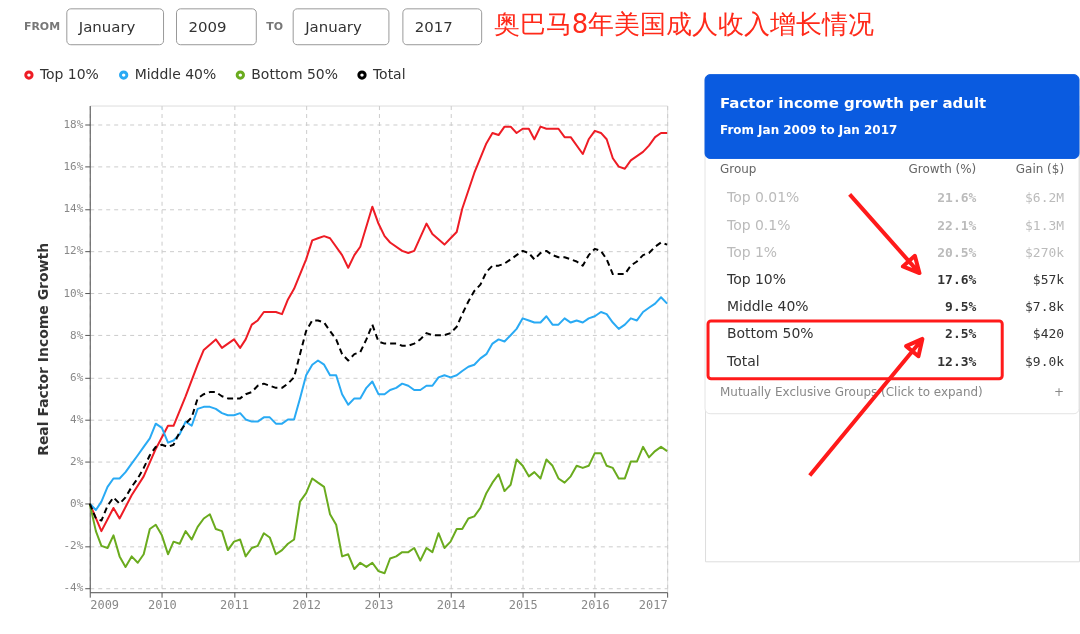 This screenshot has height=634, width=1080. Describe the element at coordinates (957, 252) in the screenshot. I see `text: 20.5%` at that location.